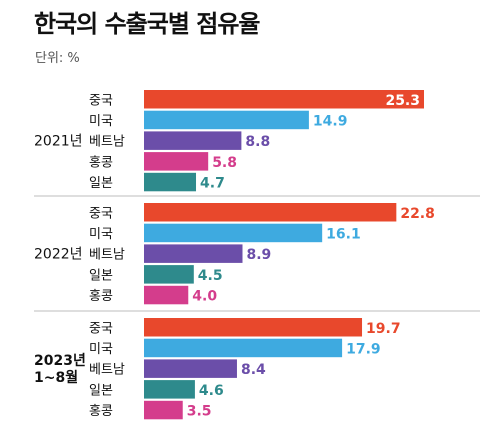 The height and width of the screenshot is (431, 480). Describe the element at coordinates (253, 370) in the screenshot. I see `data-label: 8.4` at that location.